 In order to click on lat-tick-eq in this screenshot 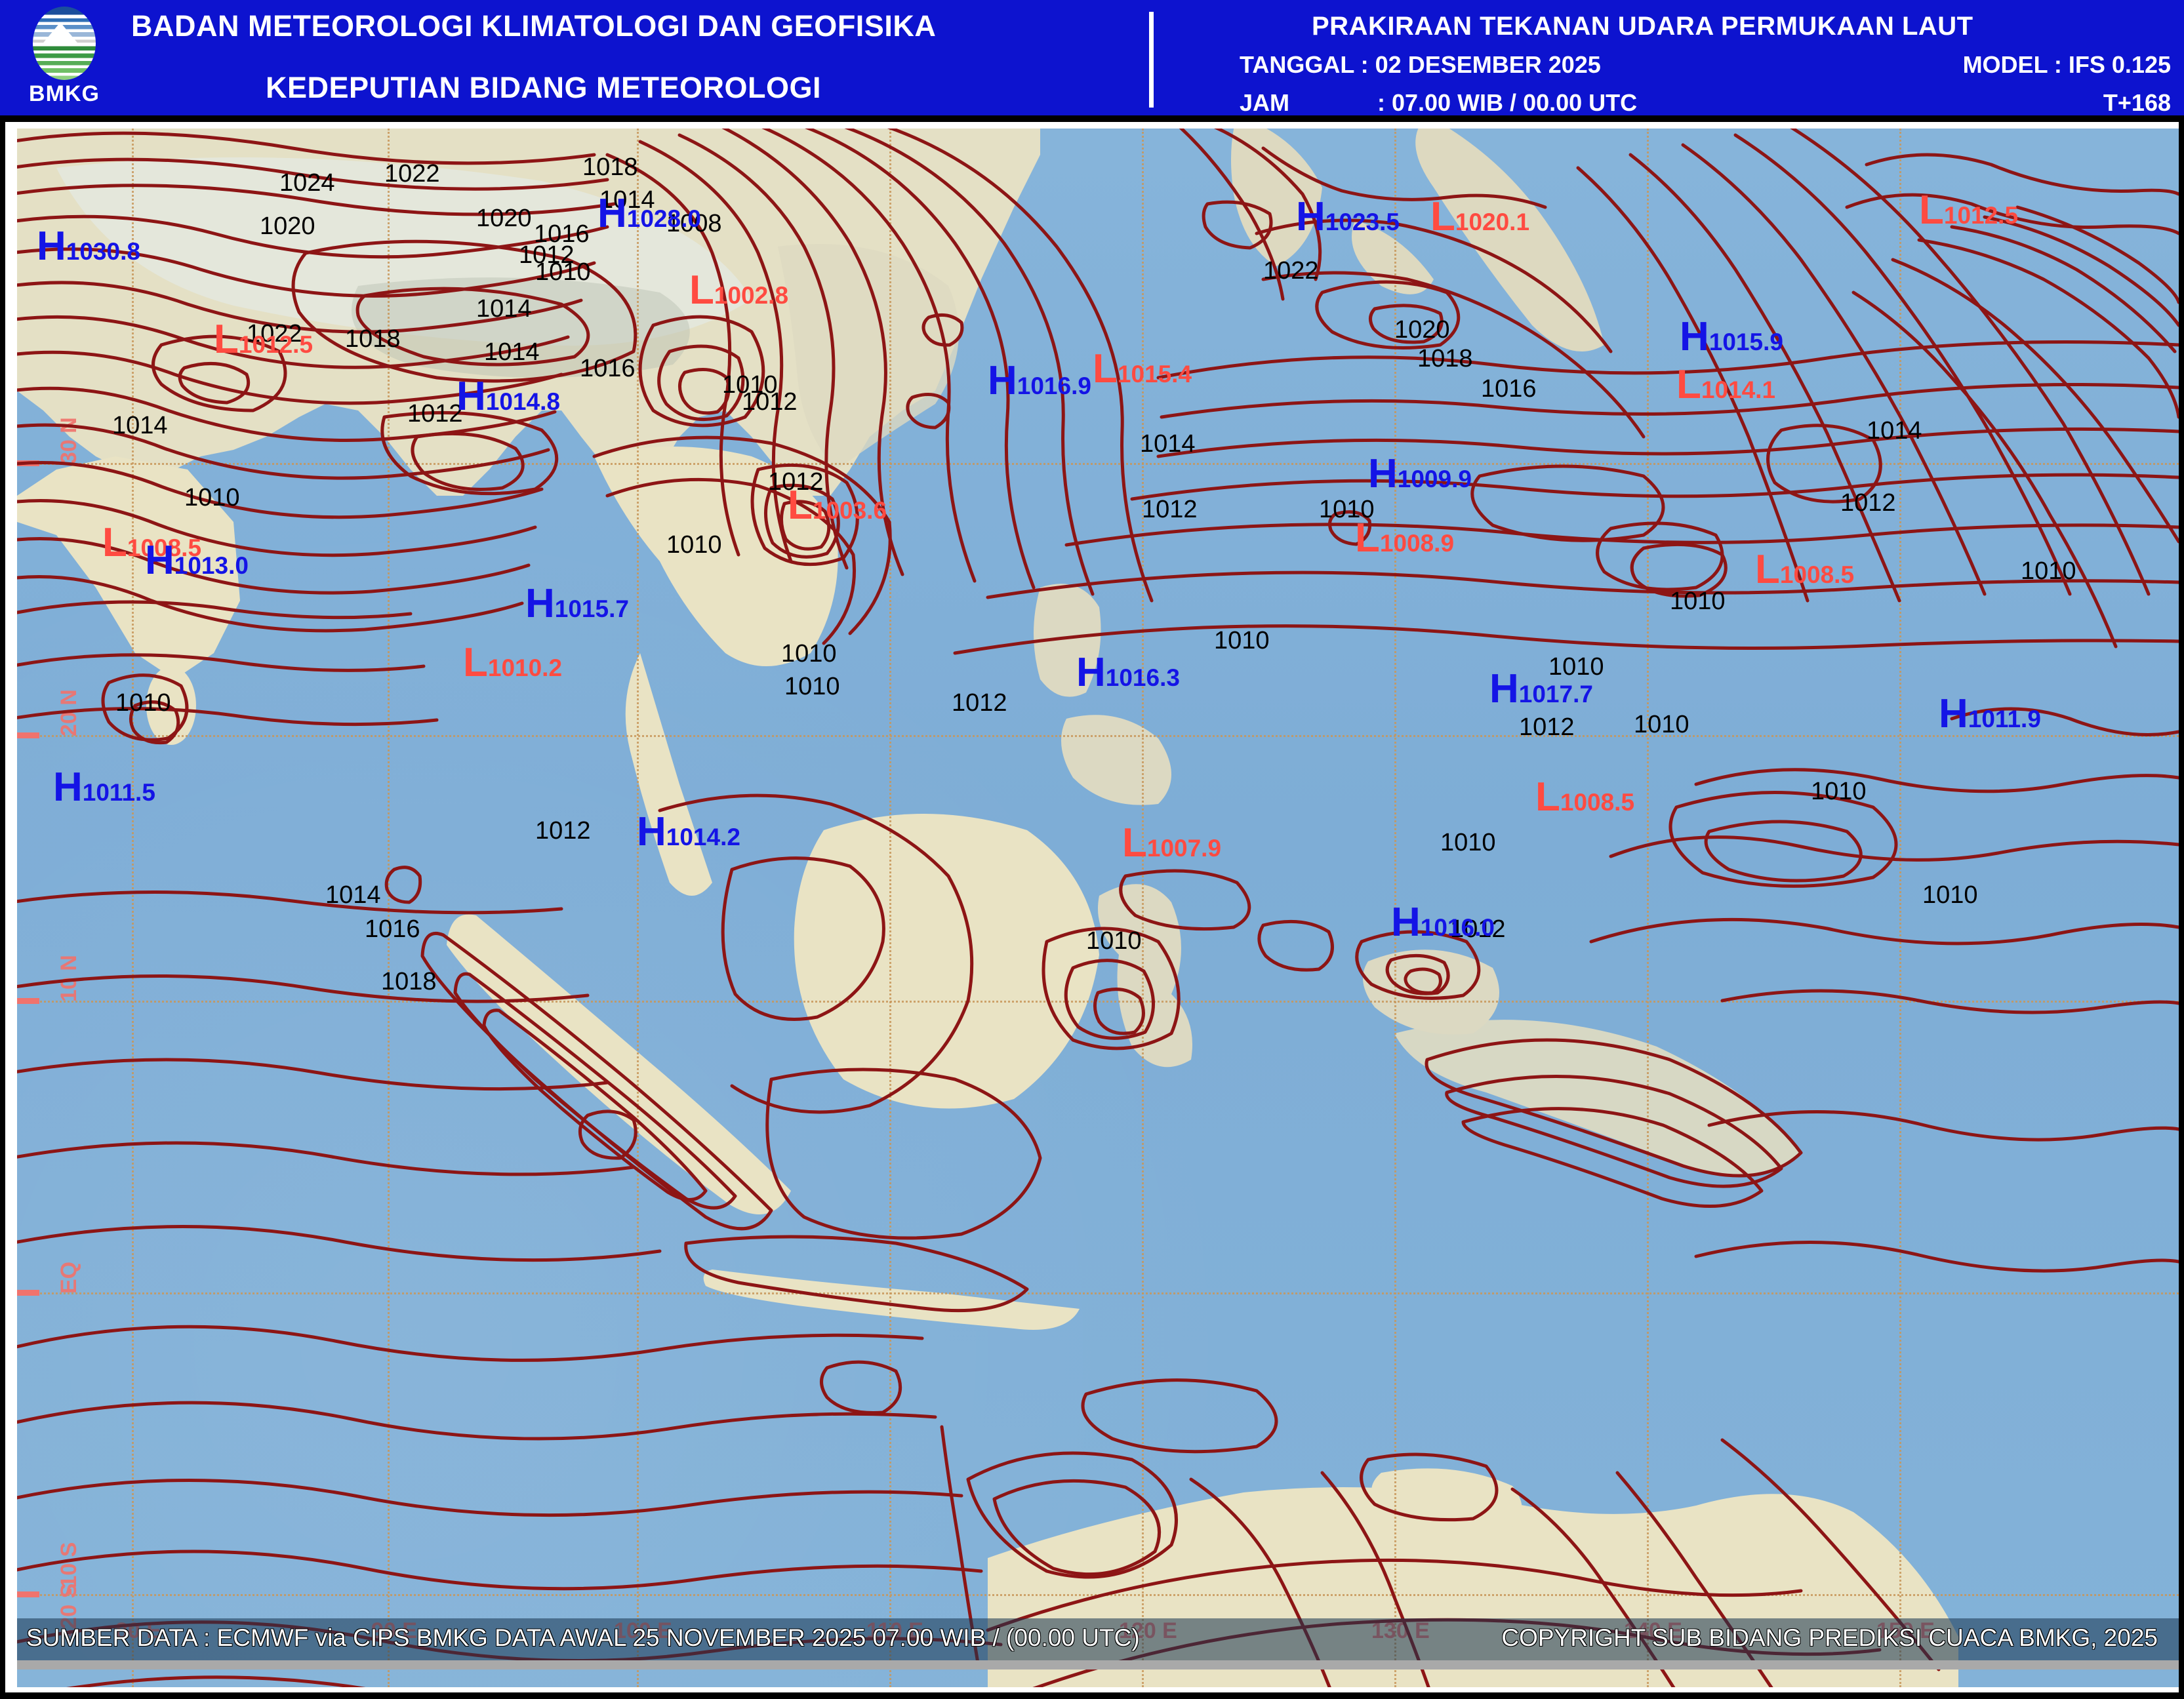, I will do `click(28, 1293)`.